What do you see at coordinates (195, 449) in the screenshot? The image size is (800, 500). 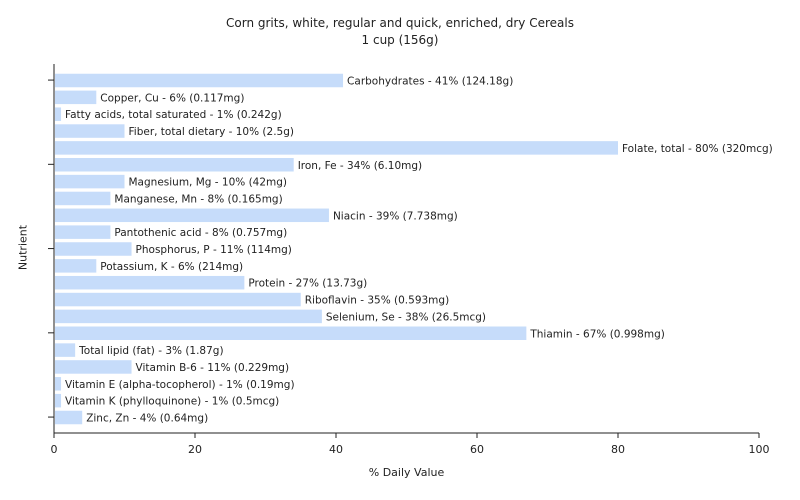 I see `x-tick-label: 20` at bounding box center [195, 449].